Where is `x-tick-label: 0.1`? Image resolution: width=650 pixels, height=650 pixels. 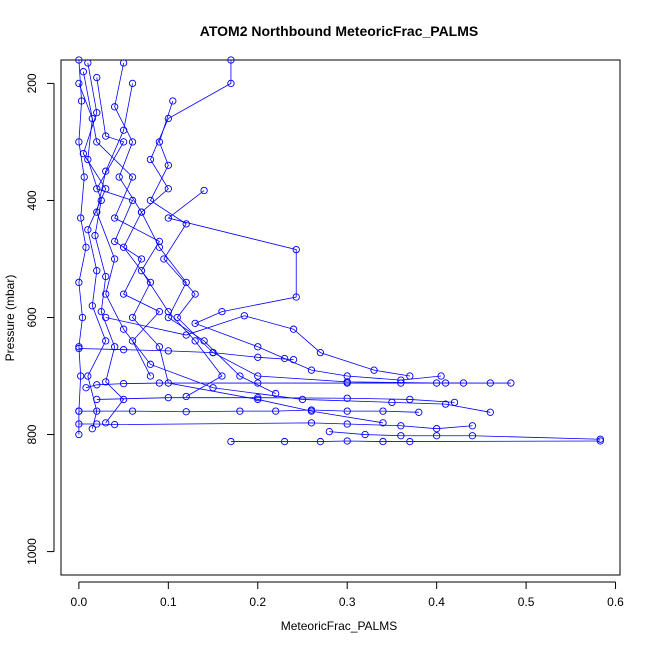
x-tick-label: 0.1 is located at coordinates (168, 602).